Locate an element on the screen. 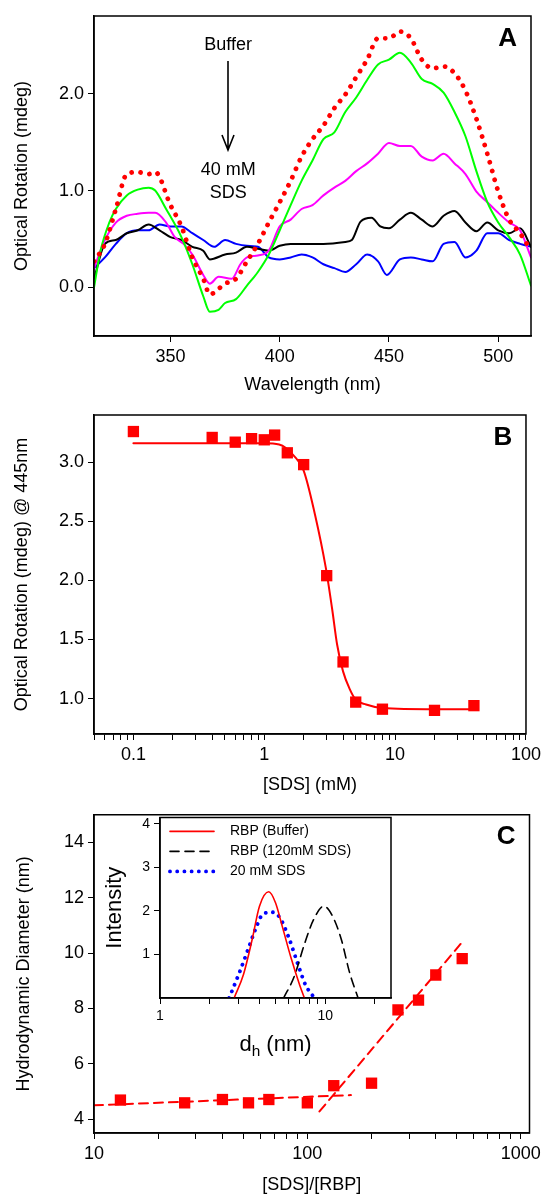  annotation: 40 mM SDS is located at coordinates (228, 180).